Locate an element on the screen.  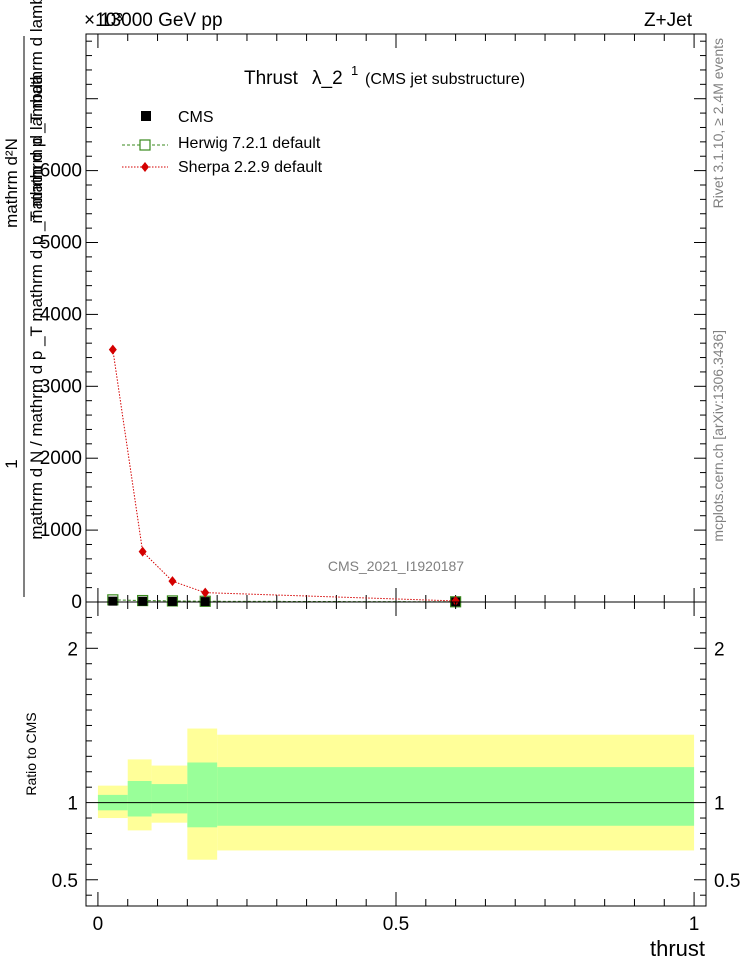
main-series is located at coordinates (284, 476).